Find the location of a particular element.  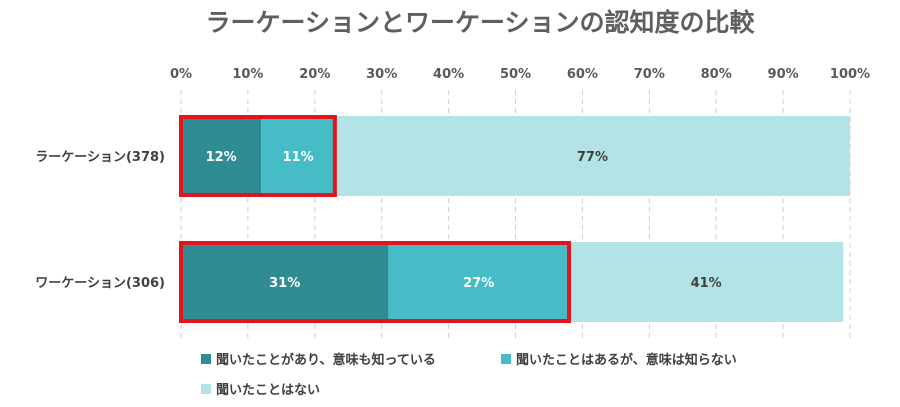

chart-title: ラーケーションとワーケーションの認知度の比較 is located at coordinates (480, 22).